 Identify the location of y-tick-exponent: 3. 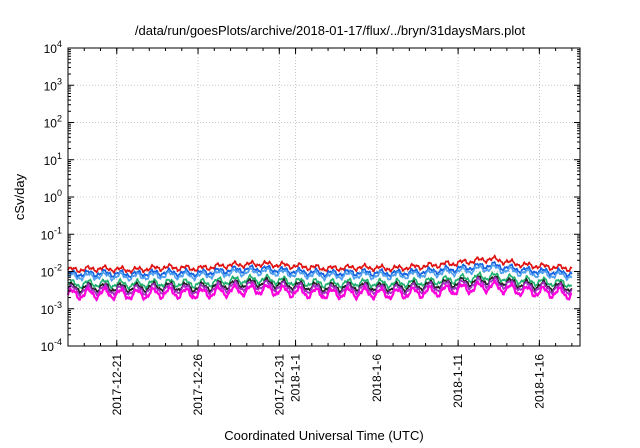
(59, 81).